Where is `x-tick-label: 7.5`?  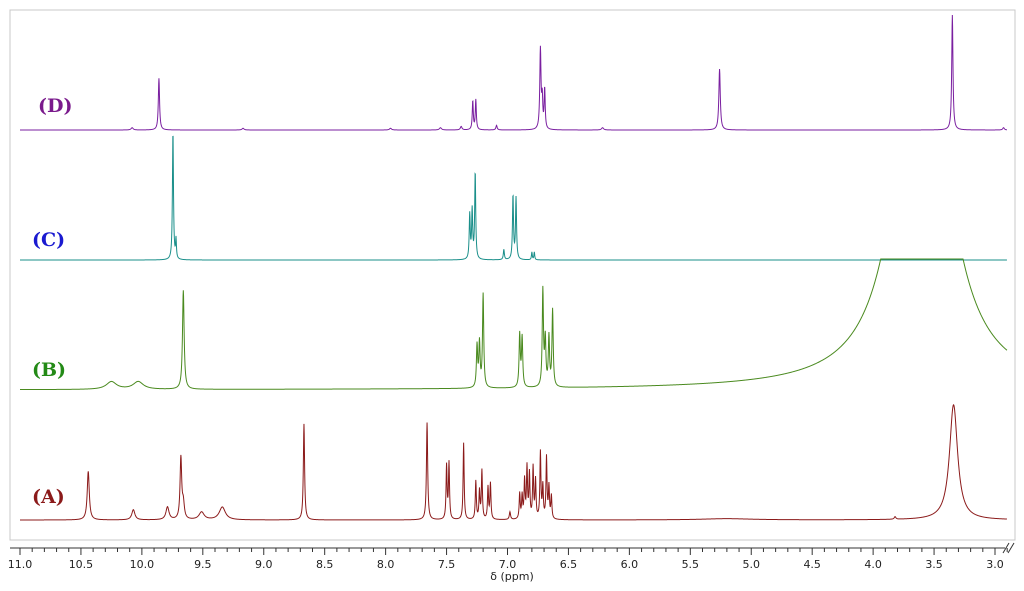 x-tick-label: 7.5 is located at coordinates (447, 564).